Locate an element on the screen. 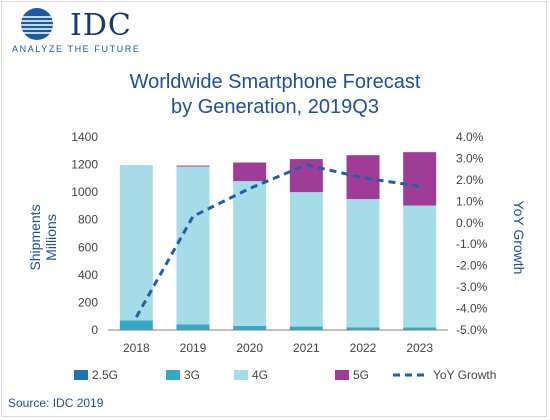  y2-tick-label: 3.0% is located at coordinates (470, 158).